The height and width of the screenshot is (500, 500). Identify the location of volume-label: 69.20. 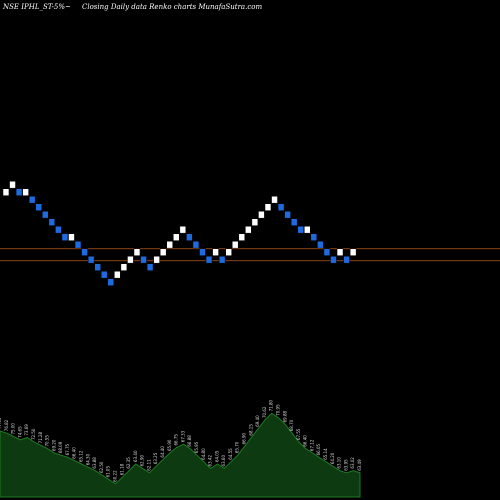
(53, 445).